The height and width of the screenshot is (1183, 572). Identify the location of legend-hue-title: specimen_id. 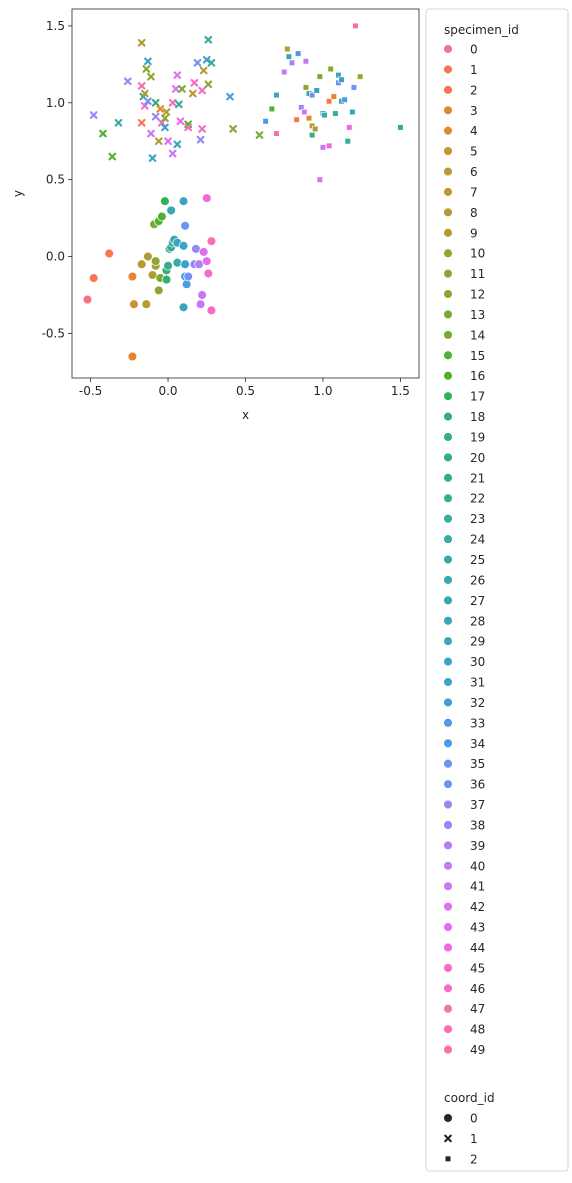
(481, 30).